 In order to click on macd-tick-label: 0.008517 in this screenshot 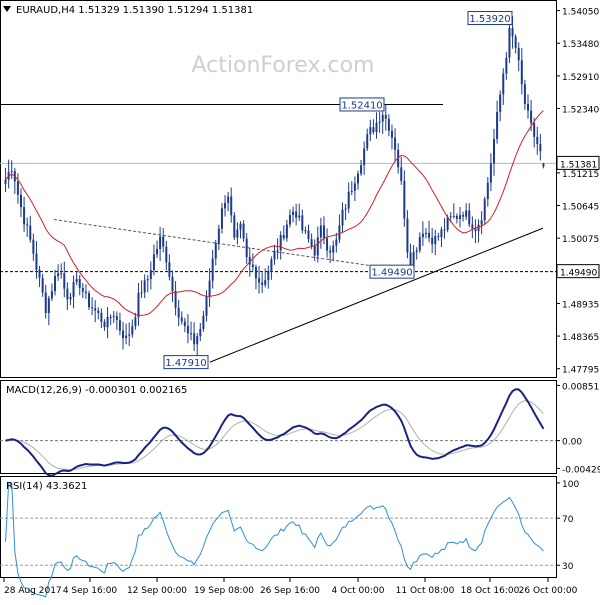, I will do `click(581, 387)`.